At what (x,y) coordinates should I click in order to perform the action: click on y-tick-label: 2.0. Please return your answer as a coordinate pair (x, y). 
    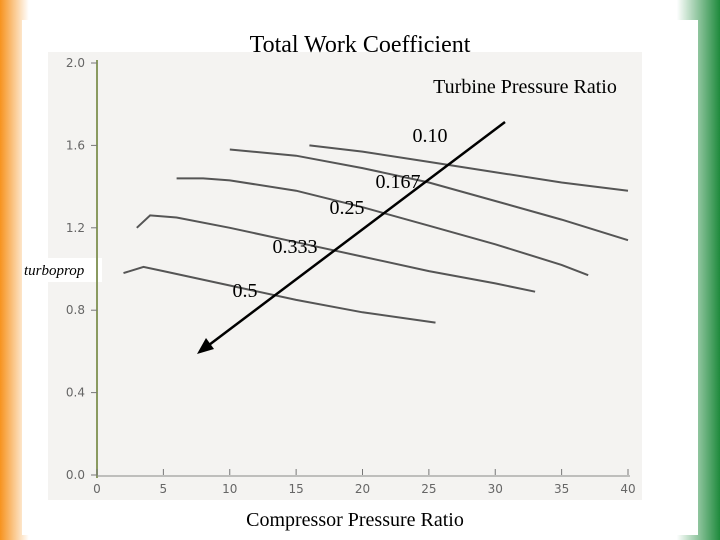
    Looking at the image, I should click on (75, 63).